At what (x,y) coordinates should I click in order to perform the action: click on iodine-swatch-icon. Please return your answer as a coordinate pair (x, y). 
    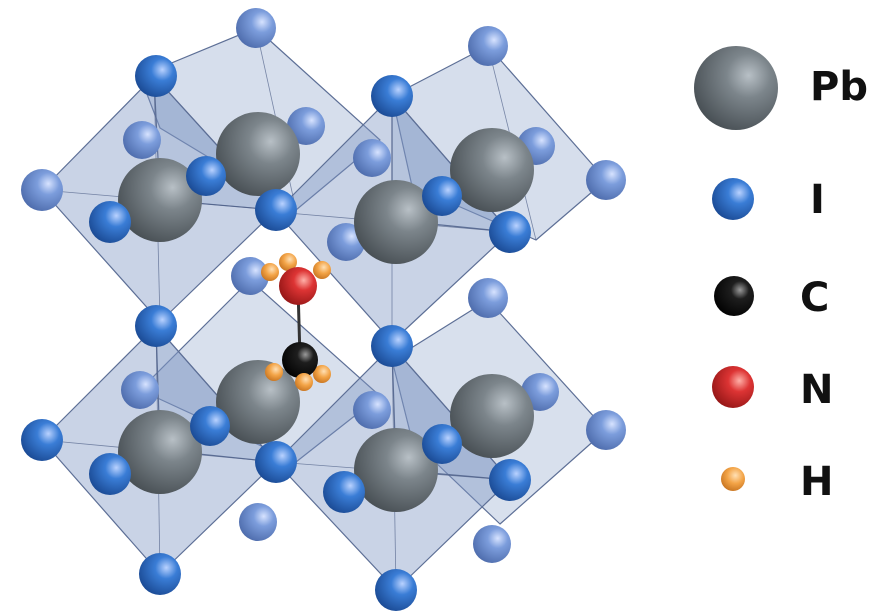
    Looking at the image, I should click on (733, 199).